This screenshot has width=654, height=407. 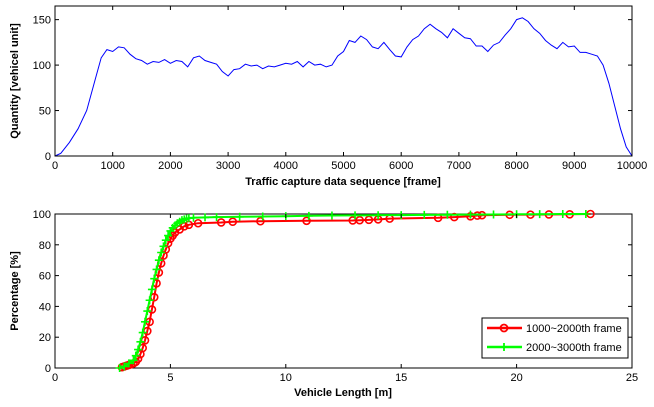 I want to click on bottom-chart-x-tick-label: 0, so click(x=55, y=378).